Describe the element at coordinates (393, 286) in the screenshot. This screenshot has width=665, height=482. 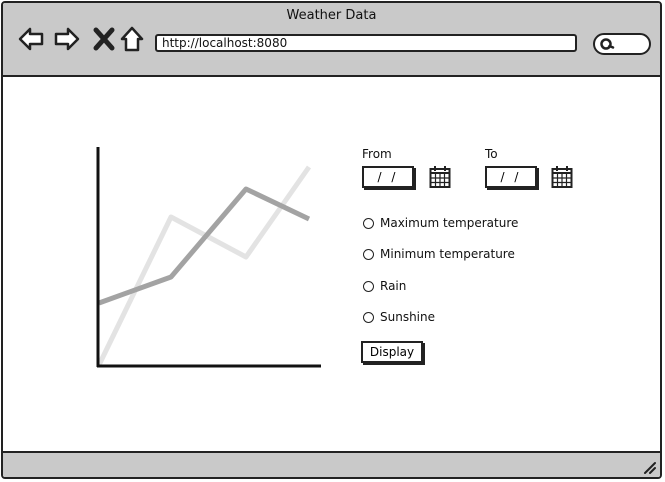
I see `option-label: Rain` at that location.